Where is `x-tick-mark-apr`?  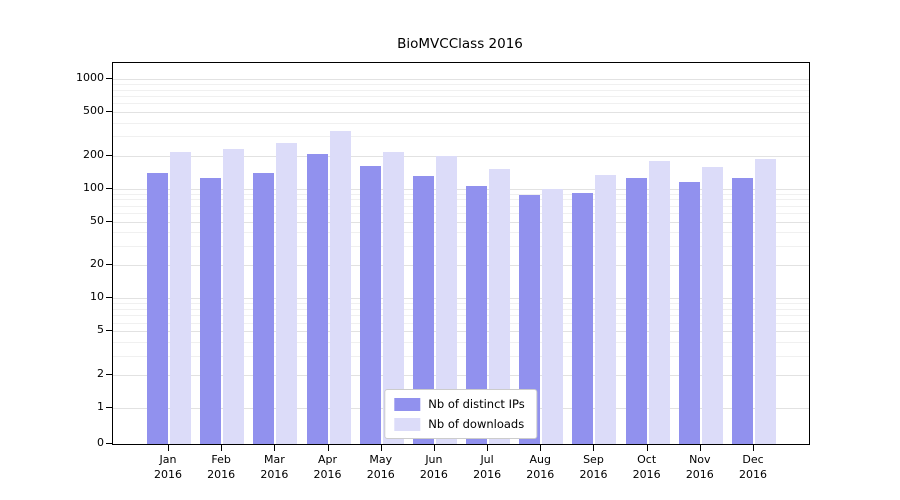 x-tick-mark-apr is located at coordinates (328, 448).